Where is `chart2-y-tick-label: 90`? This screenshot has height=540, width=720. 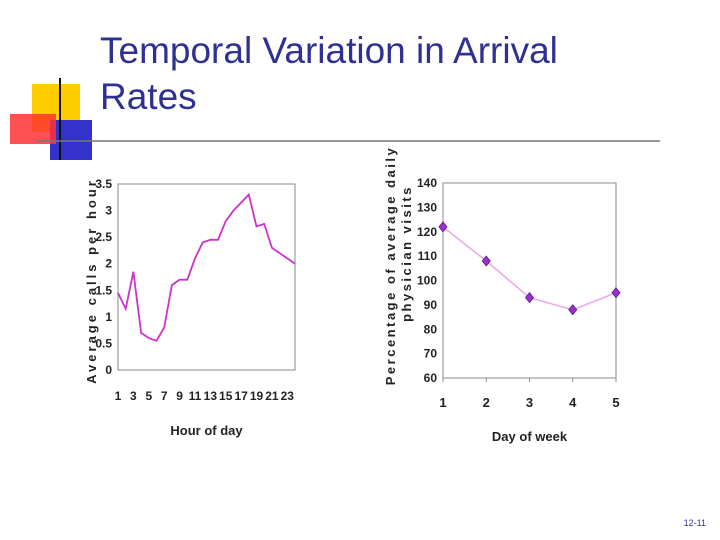 chart2-y-tick-label: 90 is located at coordinates (431, 305).